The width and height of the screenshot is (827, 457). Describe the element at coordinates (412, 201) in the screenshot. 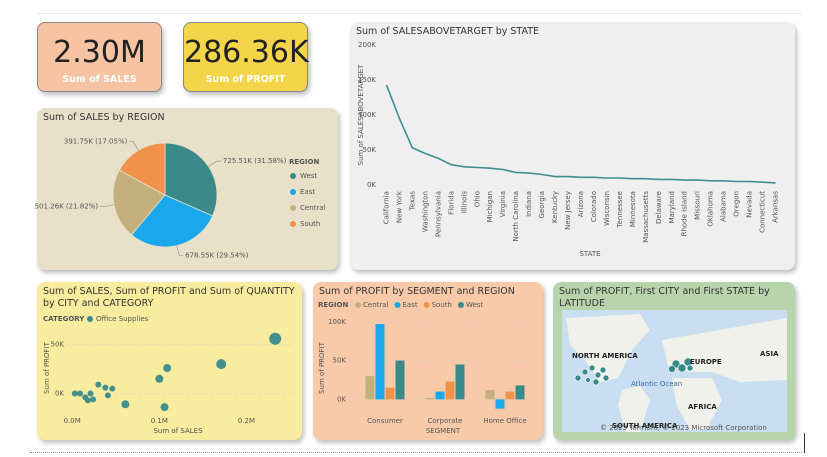

I see `x-tick-label: Texas` at that location.